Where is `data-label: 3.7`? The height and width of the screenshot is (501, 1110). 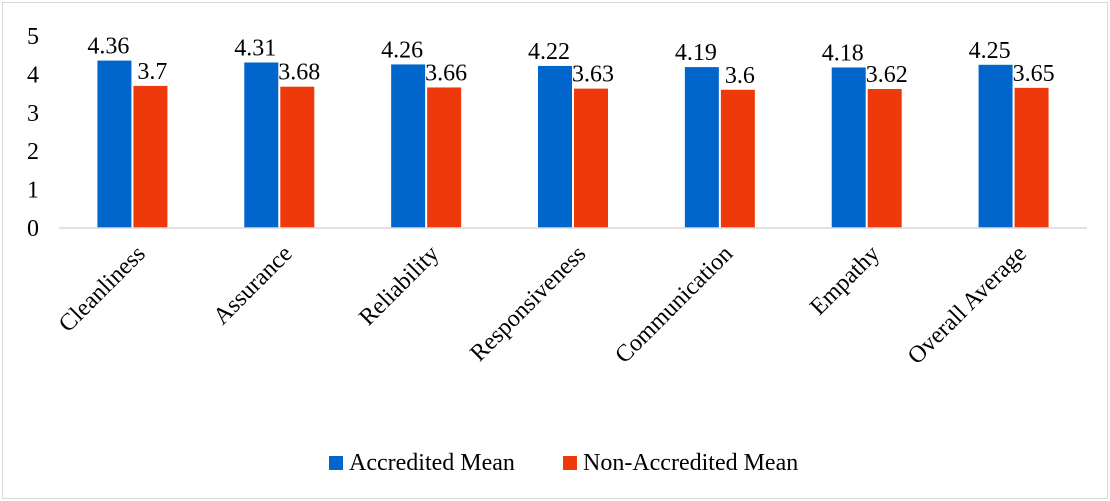 data-label: 3.7 is located at coordinates (152, 72).